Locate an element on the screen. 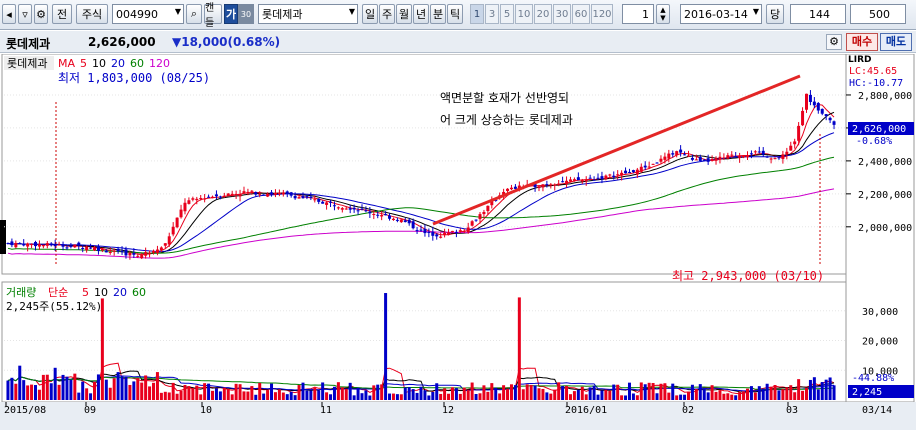  stock-code-input: 004990 ▼ is located at coordinates (148, 14).